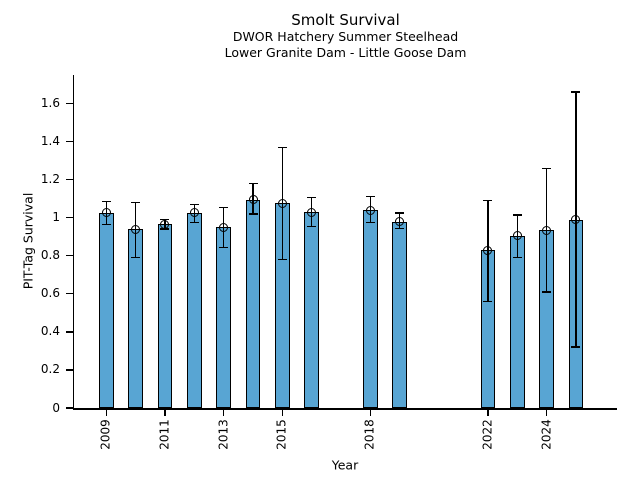  I want to click on x-tick-label: 2011, so click(164, 434).